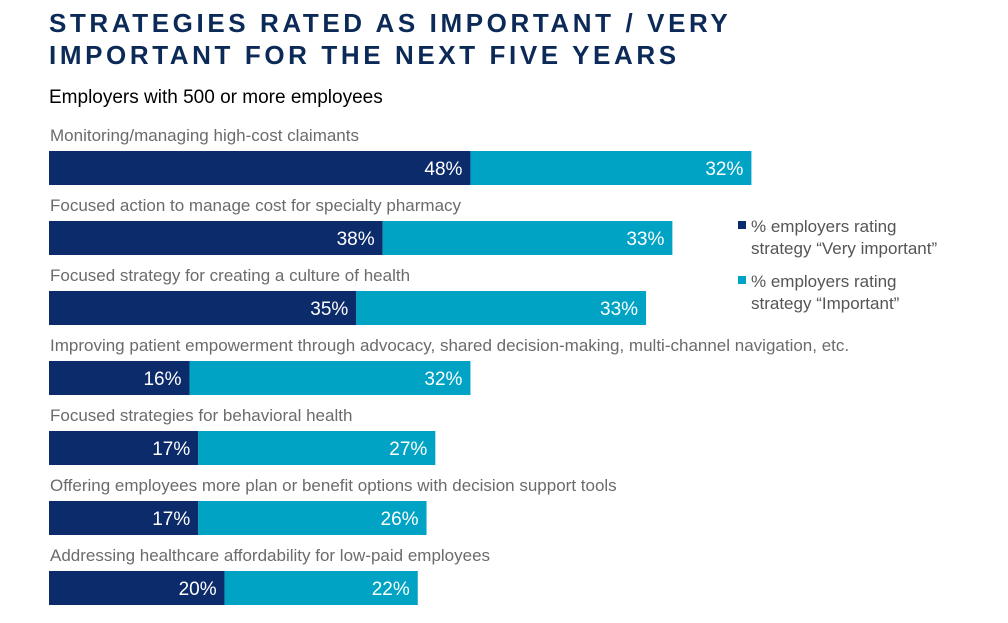 The width and height of the screenshot is (1008, 623). I want to click on data-label: 38%, so click(356, 239).